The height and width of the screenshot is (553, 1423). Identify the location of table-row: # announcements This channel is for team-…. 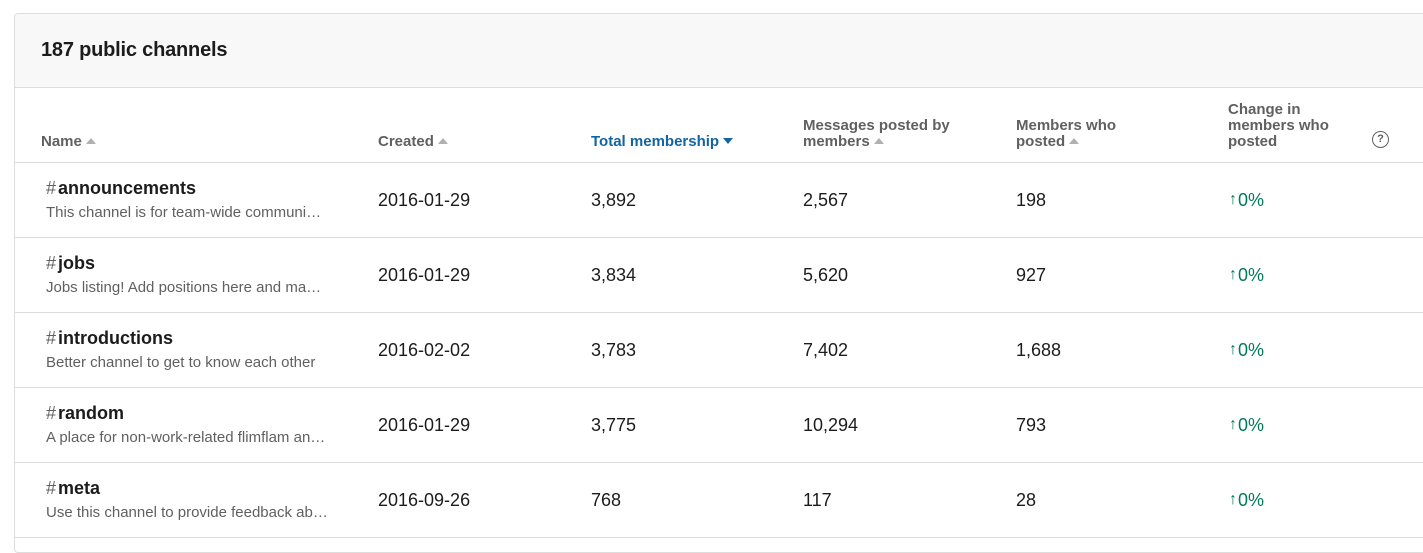
(719, 200).